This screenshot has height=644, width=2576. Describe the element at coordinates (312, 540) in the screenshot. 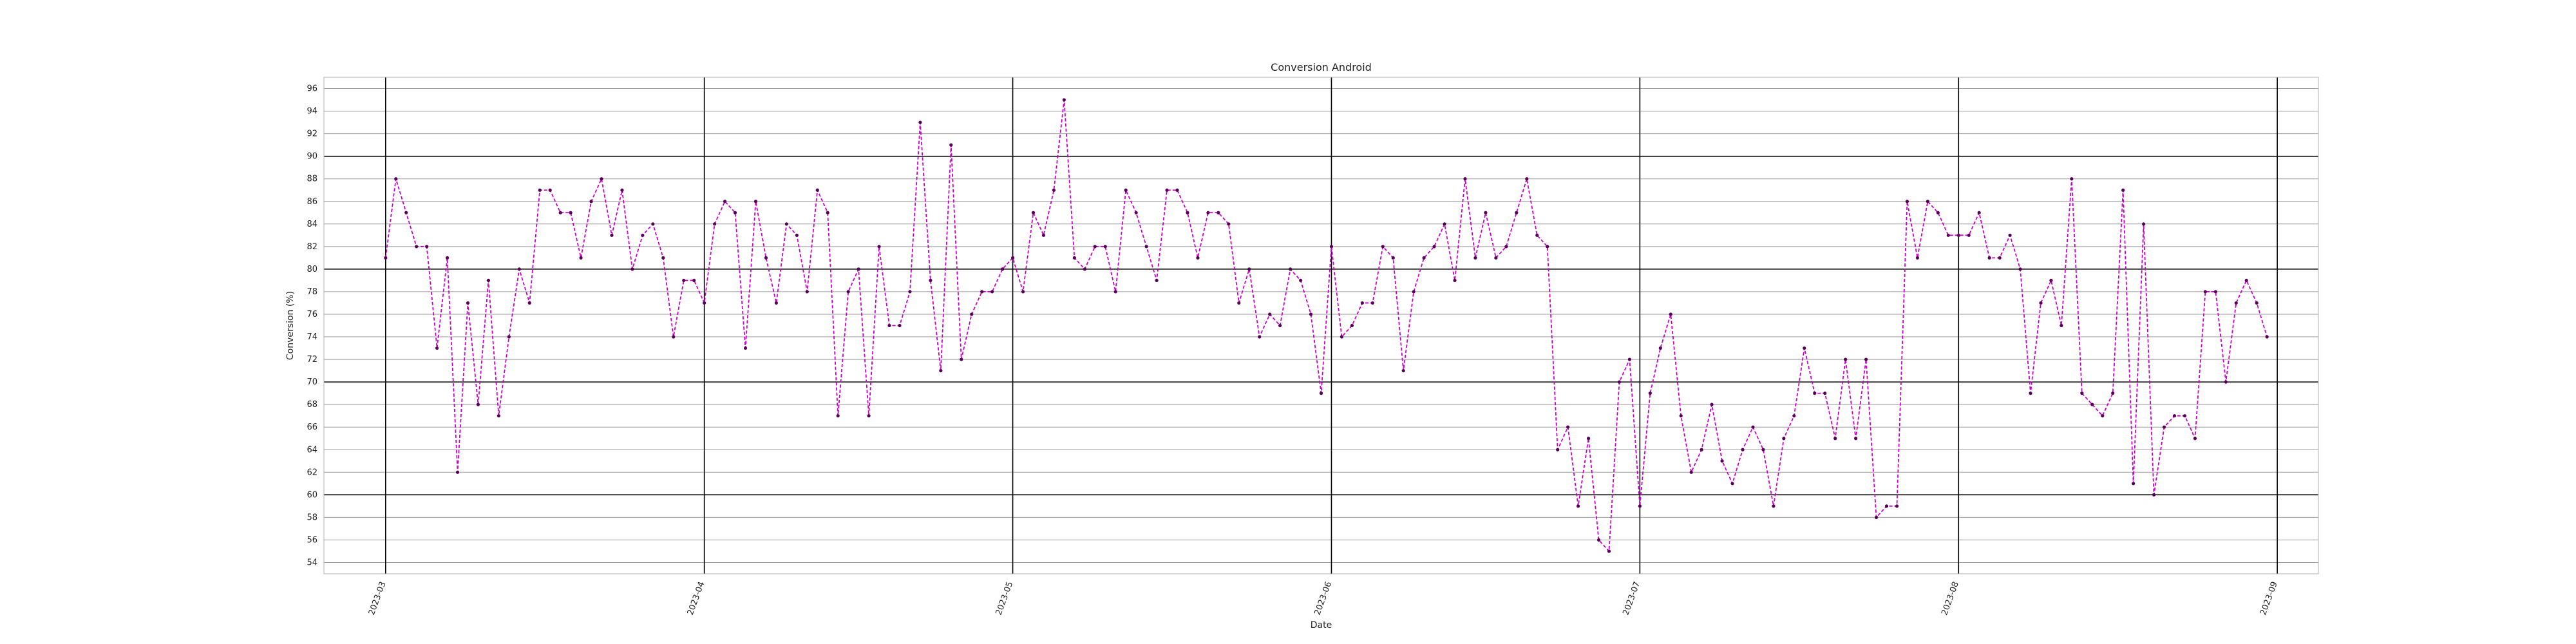

I see `y-tick-label: 56` at that location.